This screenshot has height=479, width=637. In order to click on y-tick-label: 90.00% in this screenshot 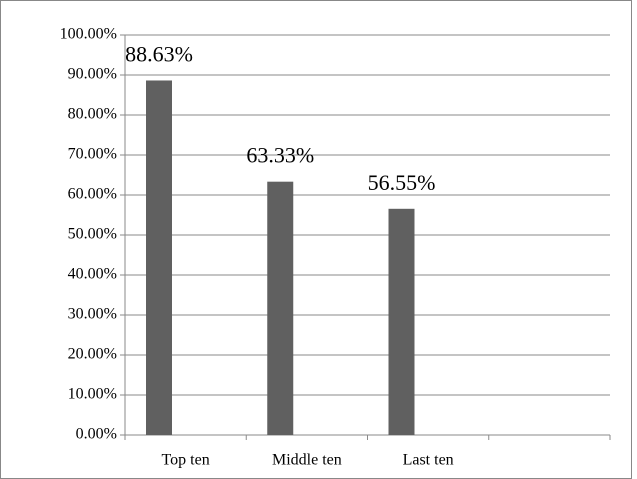, I will do `click(92, 74)`.